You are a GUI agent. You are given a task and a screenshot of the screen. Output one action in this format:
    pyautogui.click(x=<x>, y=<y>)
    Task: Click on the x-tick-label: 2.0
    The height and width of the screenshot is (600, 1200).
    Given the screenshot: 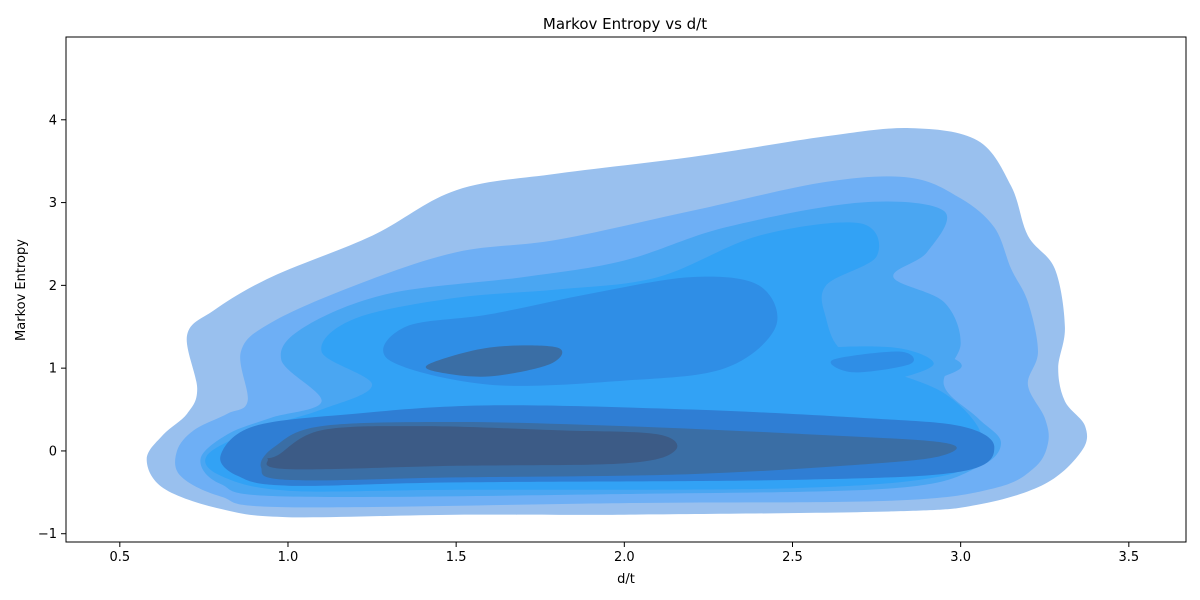 What is the action you would take?
    pyautogui.click(x=624, y=557)
    